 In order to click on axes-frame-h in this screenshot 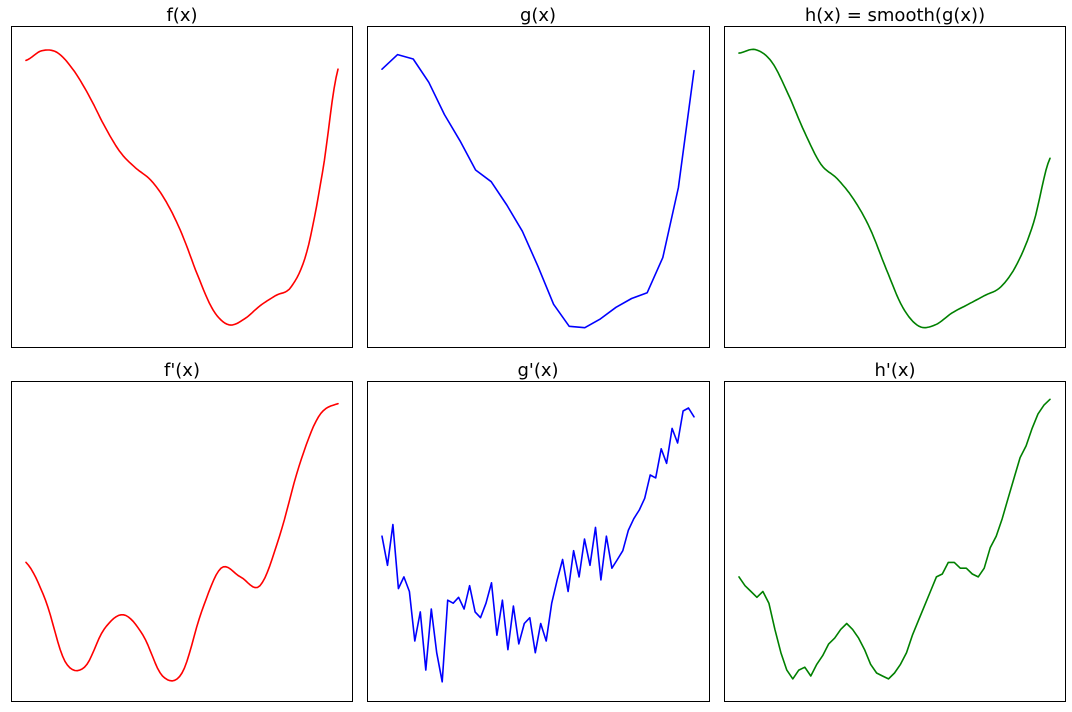, I will do `click(895, 187)`.